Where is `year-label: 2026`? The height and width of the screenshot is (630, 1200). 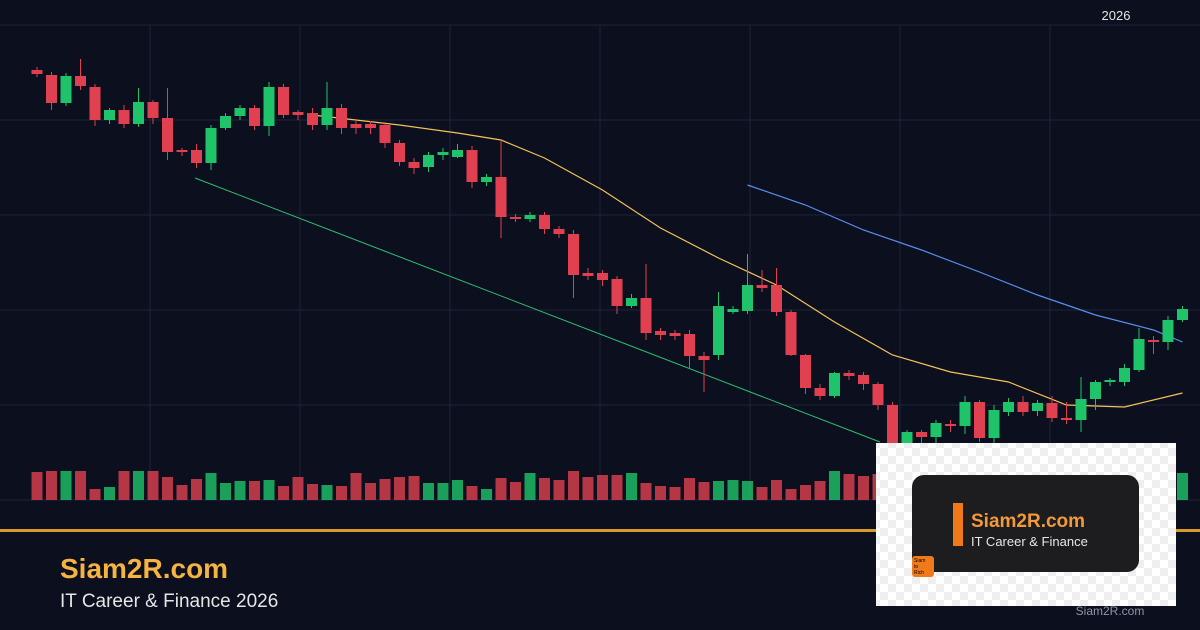 year-label: 2026 is located at coordinates (1116, 15).